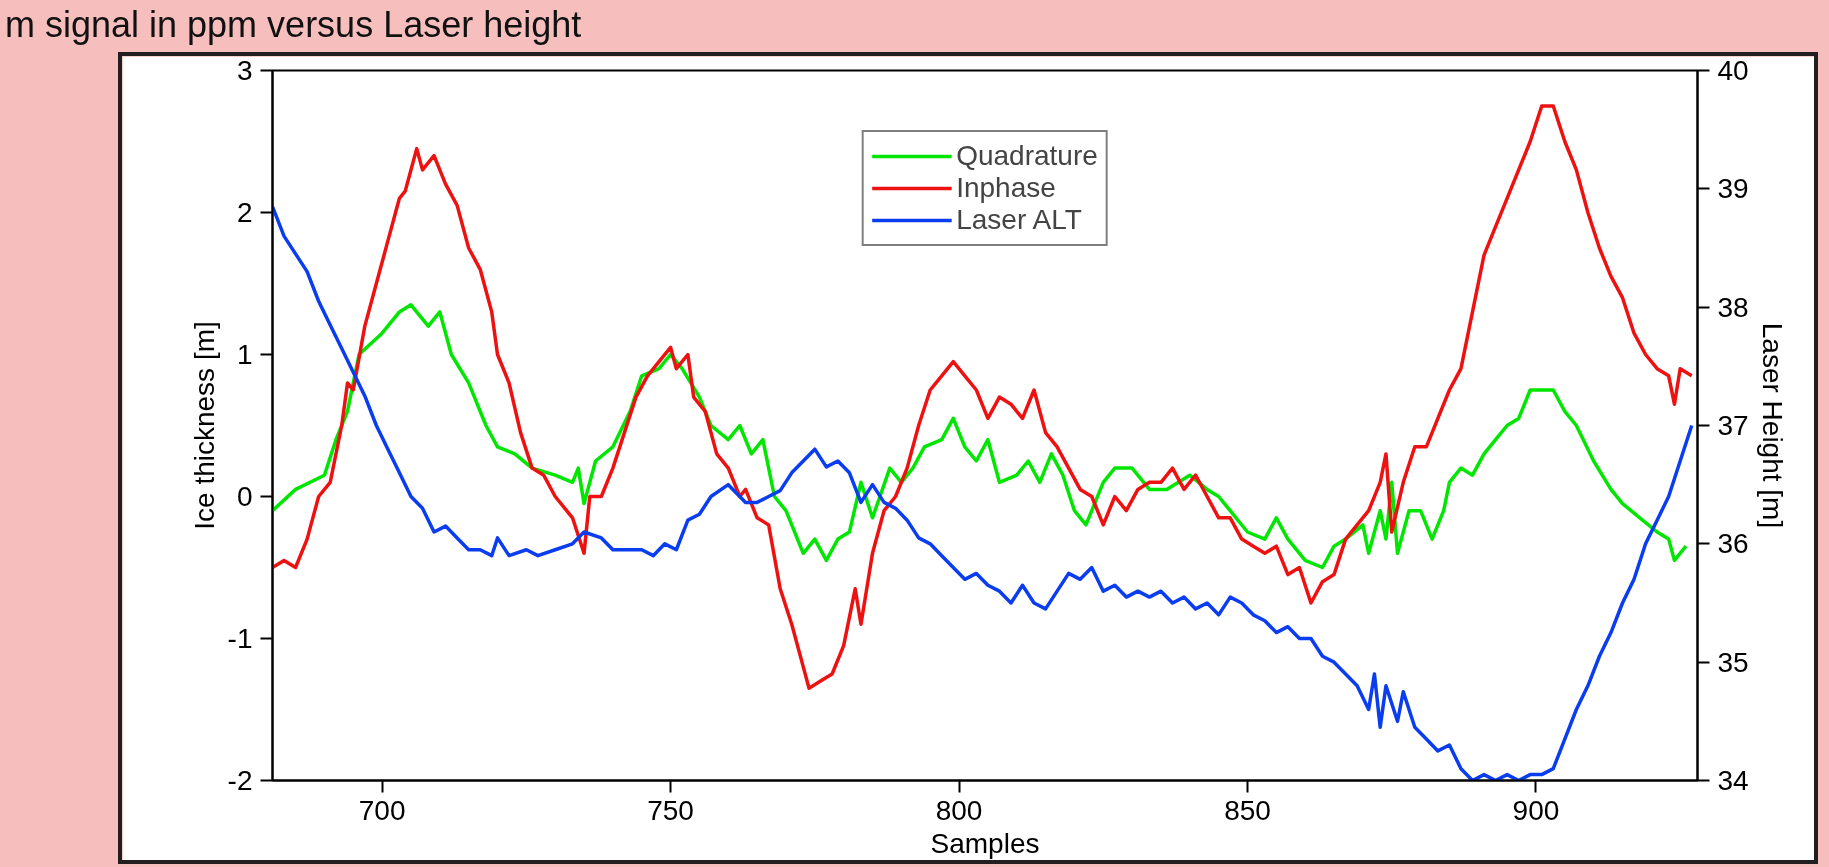 Image resolution: width=1829 pixels, height=867 pixels. What do you see at coordinates (382, 810) in the screenshot?
I see `x-tick-label: 700` at bounding box center [382, 810].